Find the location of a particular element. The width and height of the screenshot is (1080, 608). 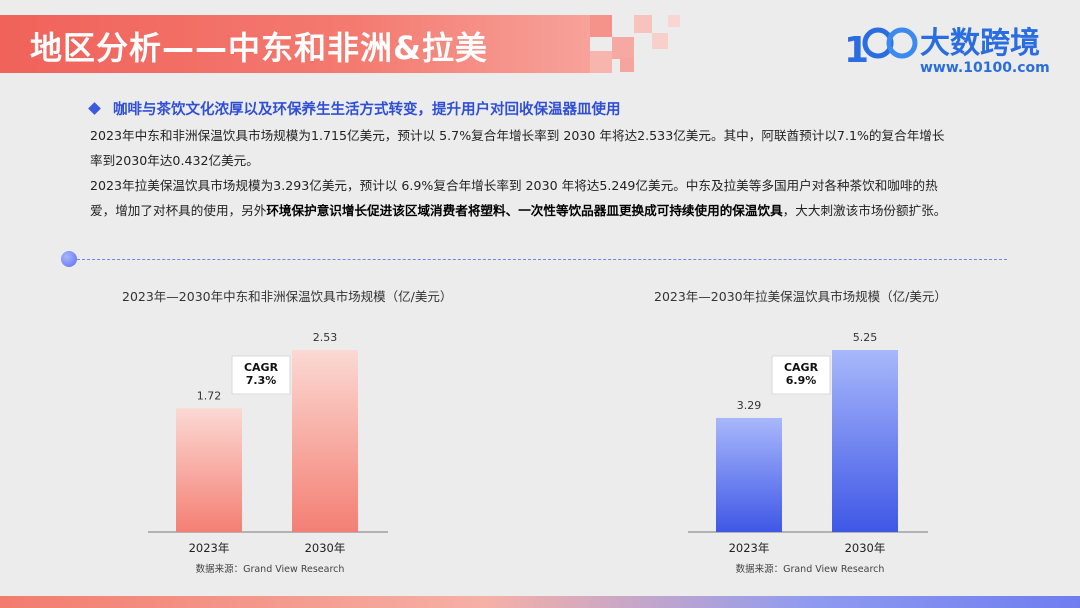

headline-row: 咖啡与茶饮文化浓厚以及环保养生生活方式转变，提升用户对回收保温器皿使用 is located at coordinates (354, 108).